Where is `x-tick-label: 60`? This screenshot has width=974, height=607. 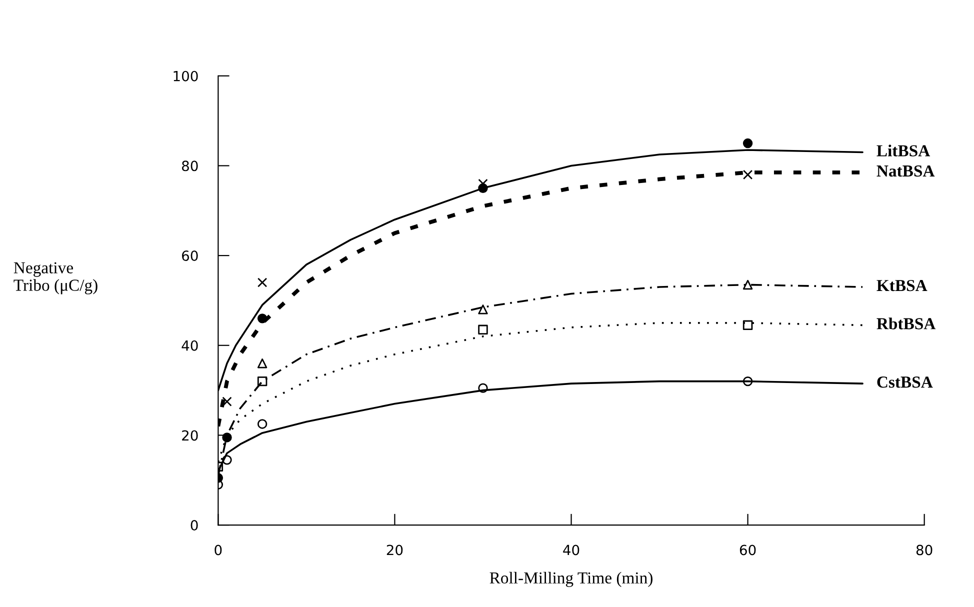
x-tick-label: 60 is located at coordinates (748, 550).